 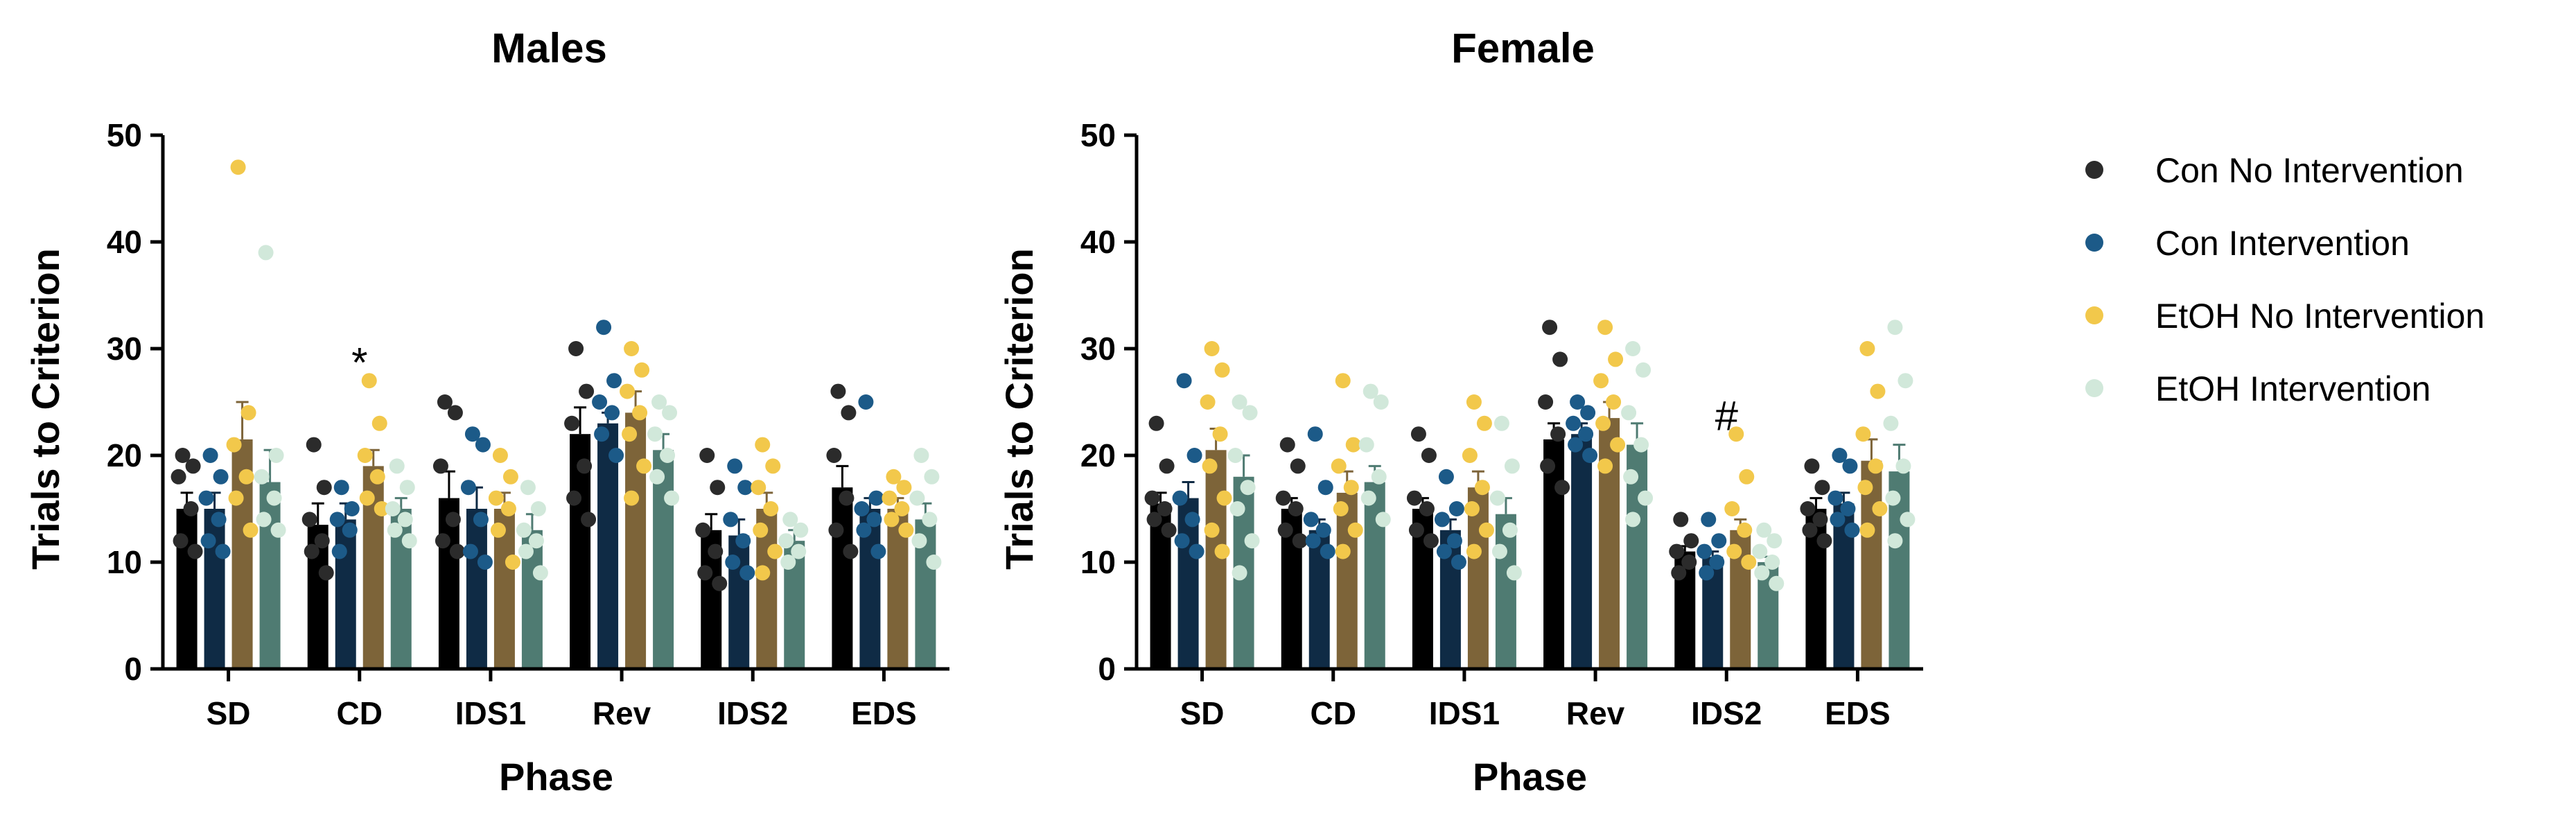 I want to click on x-tick-label: Rev, so click(x=1595, y=713).